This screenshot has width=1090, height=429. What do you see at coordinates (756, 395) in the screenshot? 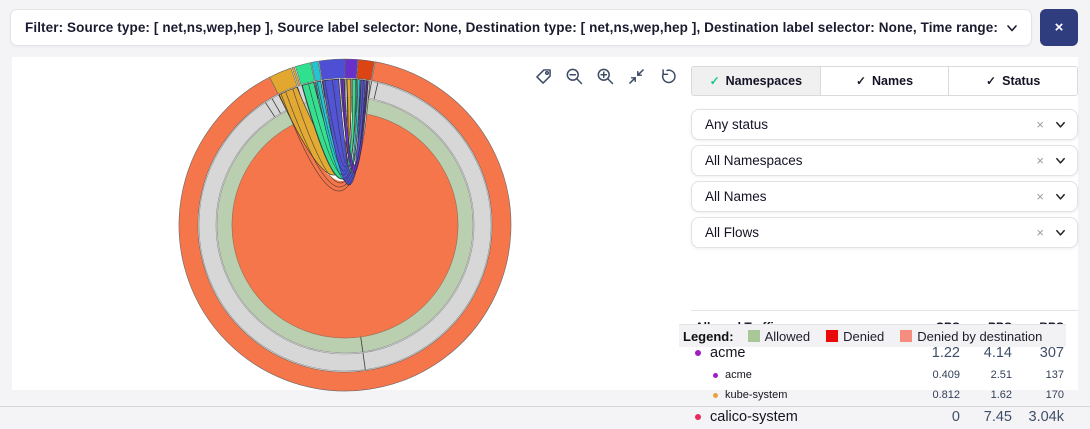
I see `row-name: kube-system` at bounding box center [756, 395].